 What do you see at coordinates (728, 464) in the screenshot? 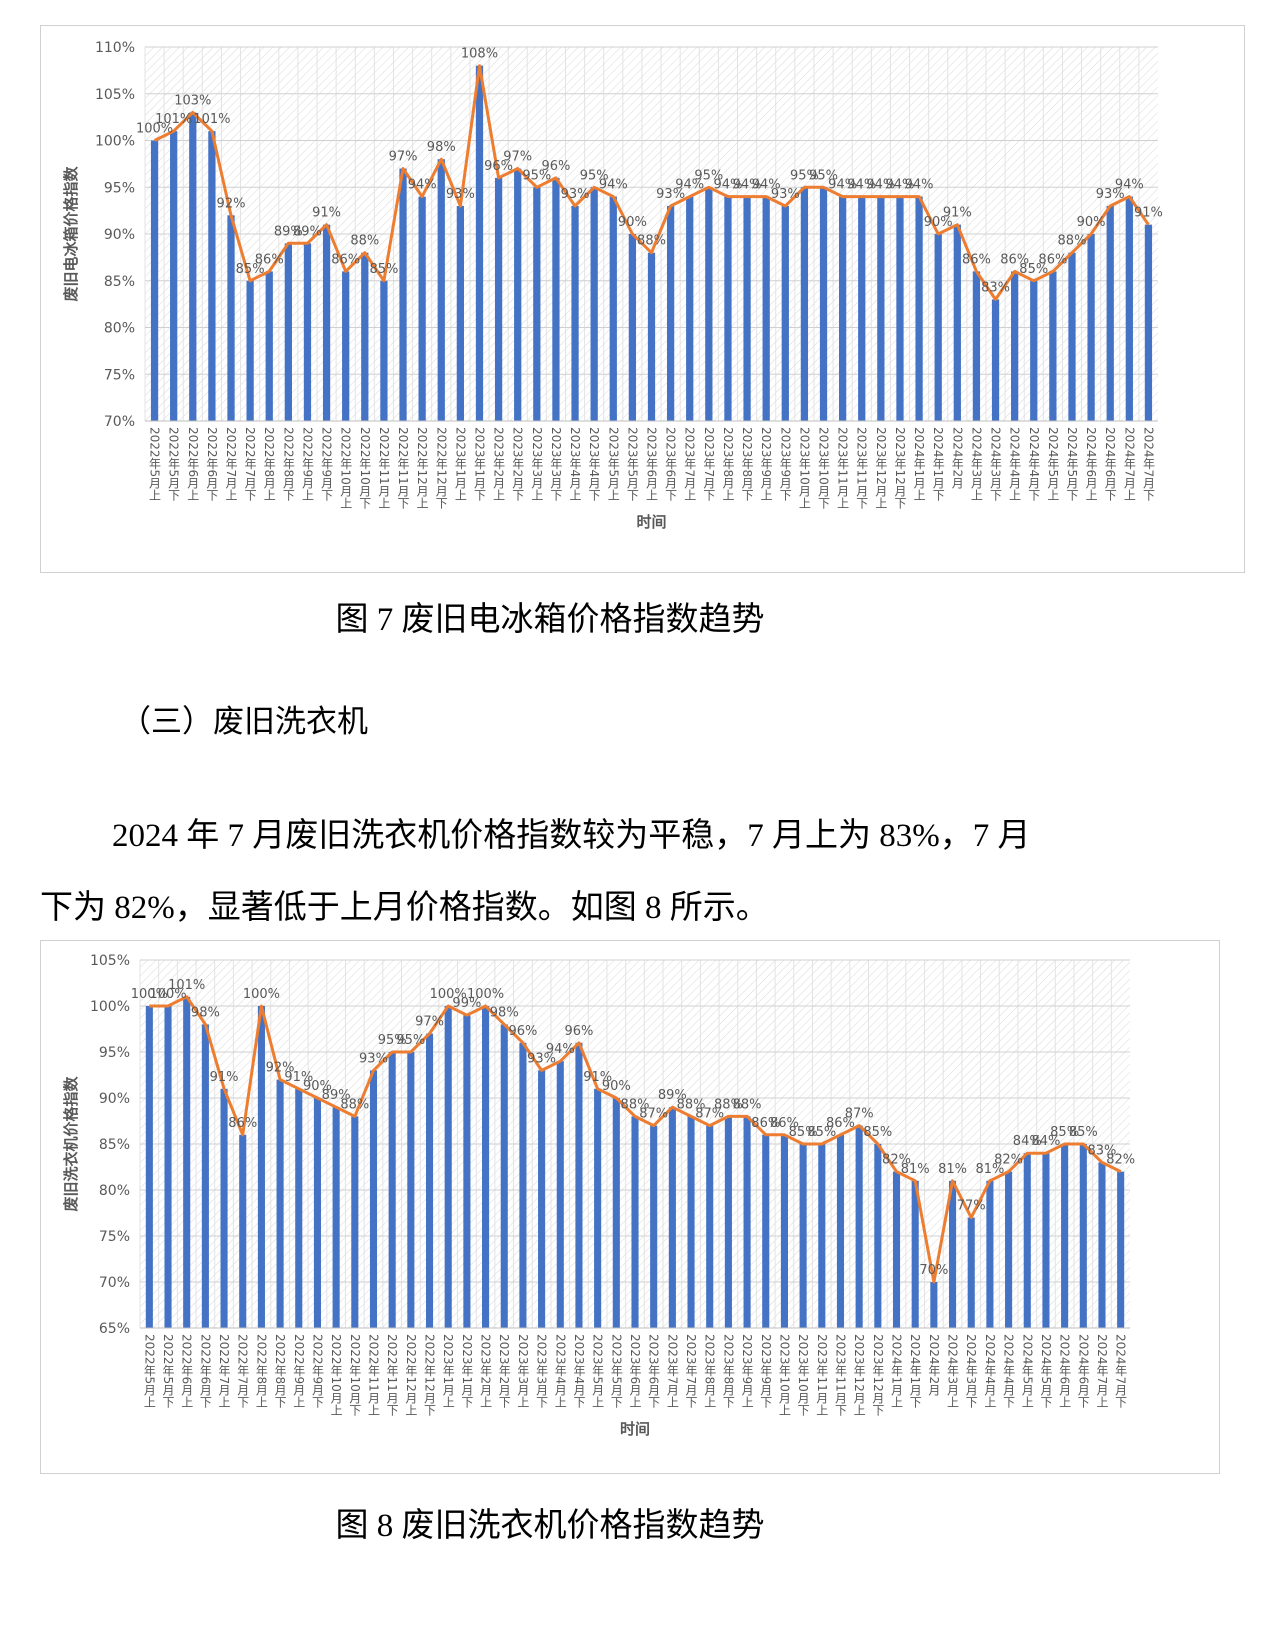
I see `x-tick-label: 2023年8月上` at bounding box center [728, 464].